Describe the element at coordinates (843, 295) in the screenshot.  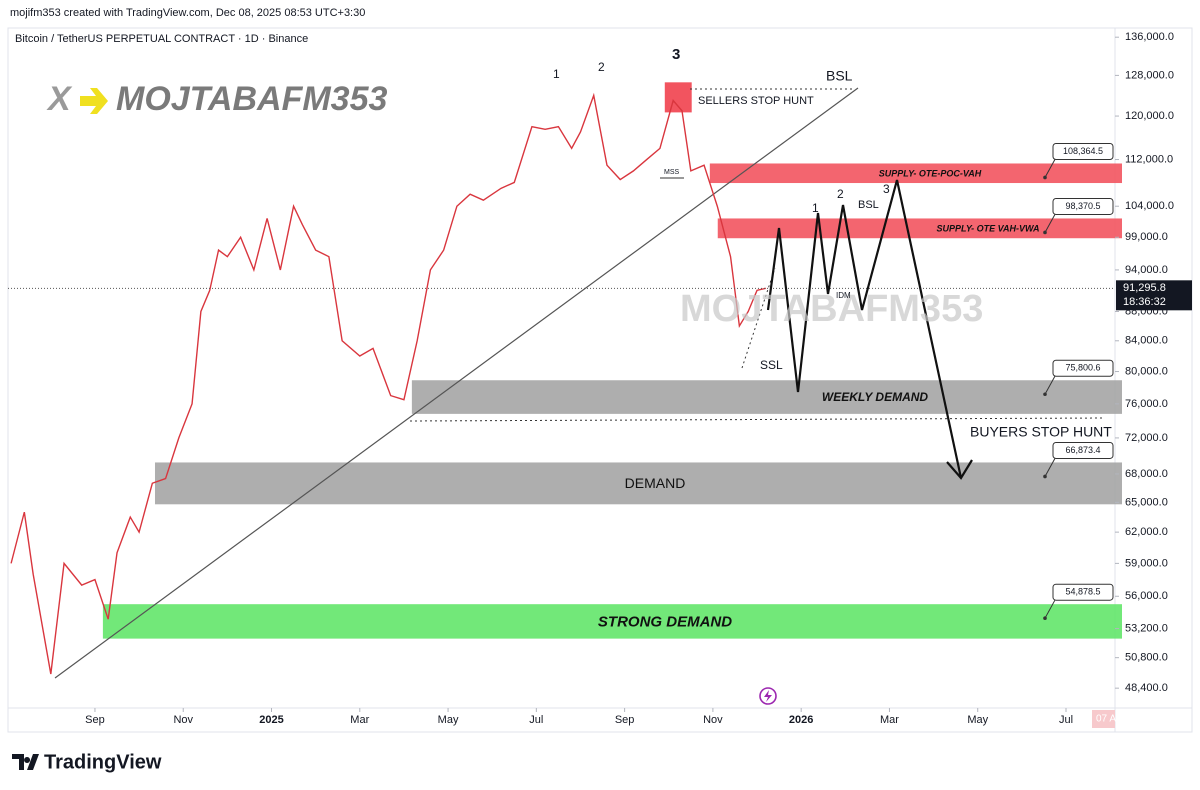
I see `idm-label: IDM` at that location.